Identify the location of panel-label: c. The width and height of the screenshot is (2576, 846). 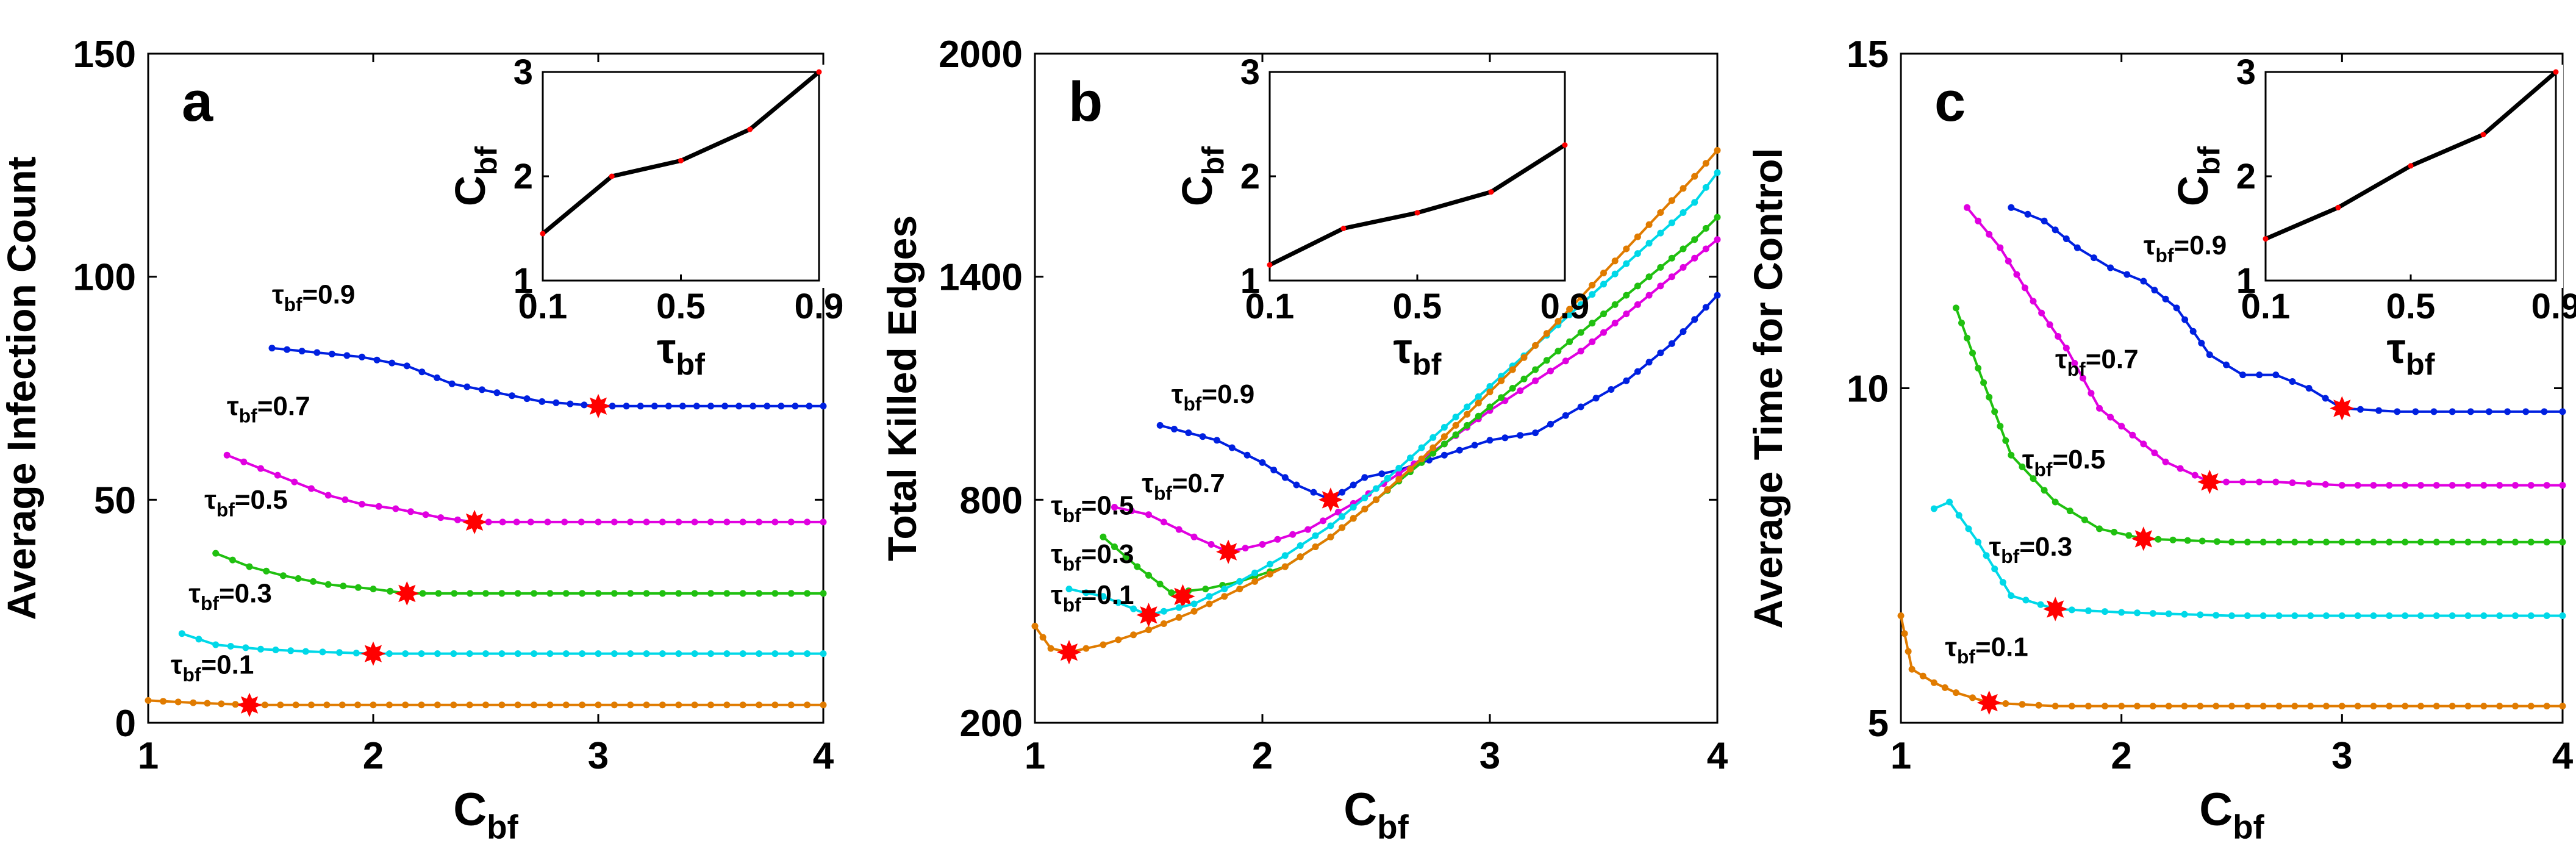
(1950, 102).